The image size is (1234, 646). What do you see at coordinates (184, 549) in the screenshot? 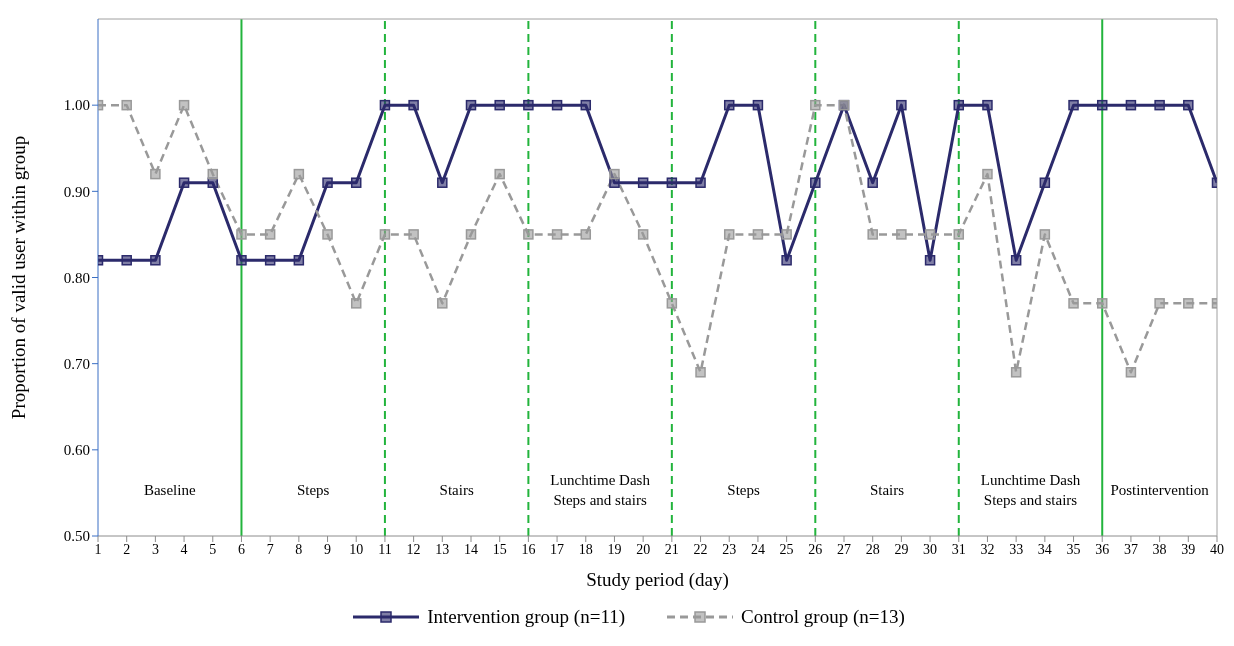
I see `x-tick-label: 4` at bounding box center [184, 549].